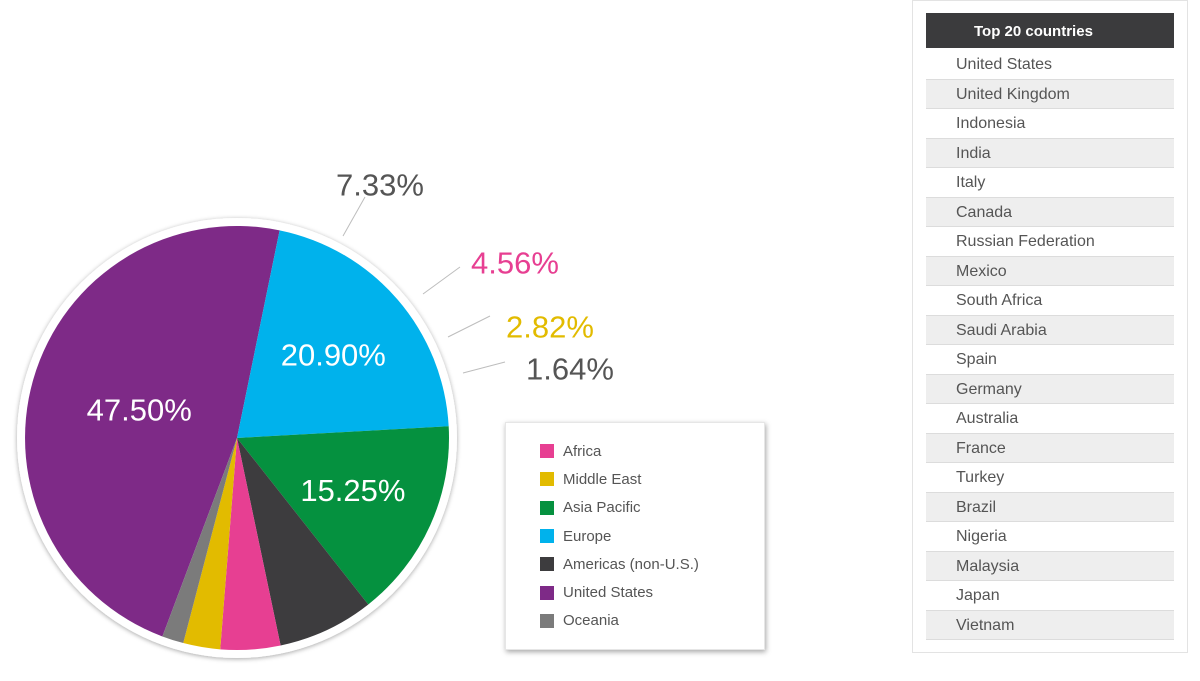  Describe the element at coordinates (1050, 330) in the screenshot. I see `table-row: Saudi Arabia` at that location.